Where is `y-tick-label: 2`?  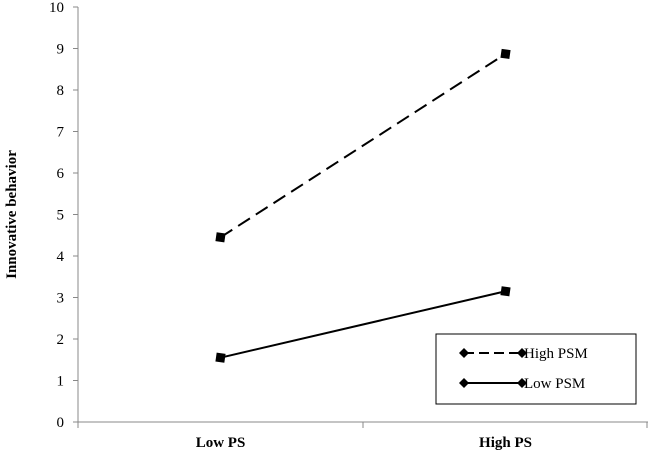
y-tick-label: 2 is located at coordinates (61, 340).